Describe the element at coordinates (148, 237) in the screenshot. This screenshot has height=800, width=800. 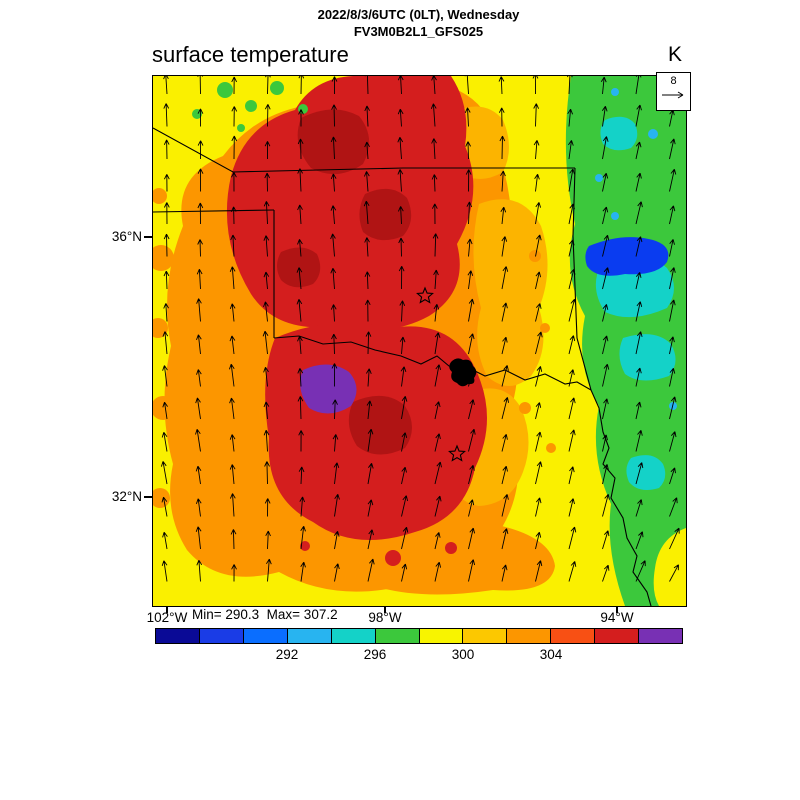
I see `lat-tick-mark-36n` at that location.